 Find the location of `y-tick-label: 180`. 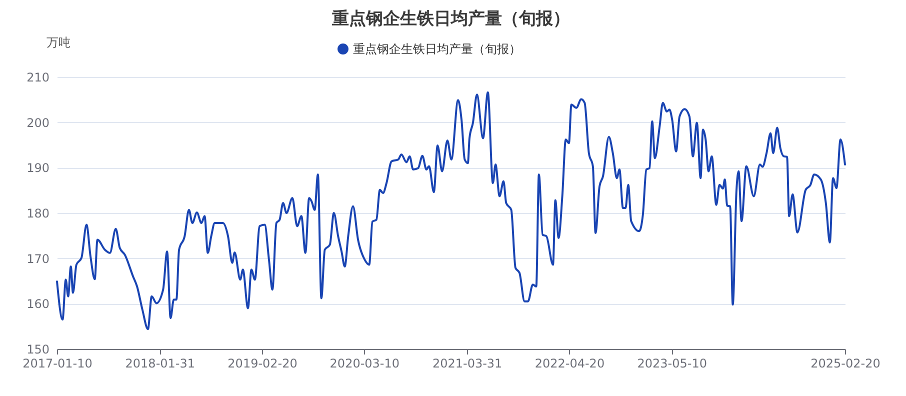

y-tick-label: 180 is located at coordinates (38, 213).